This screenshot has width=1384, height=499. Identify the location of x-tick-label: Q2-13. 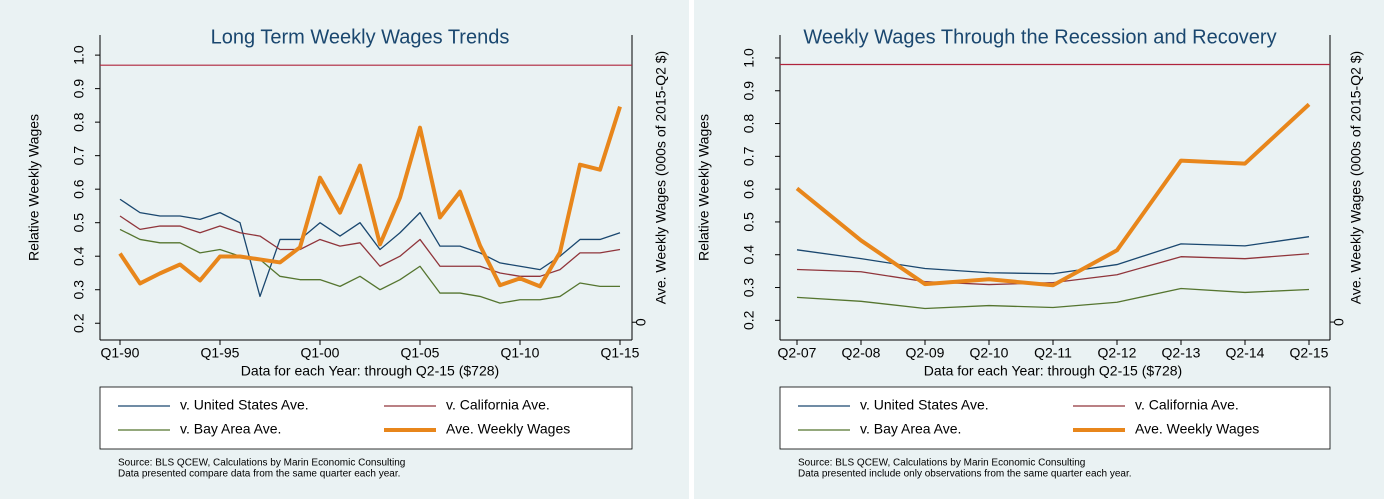
(1181, 353).